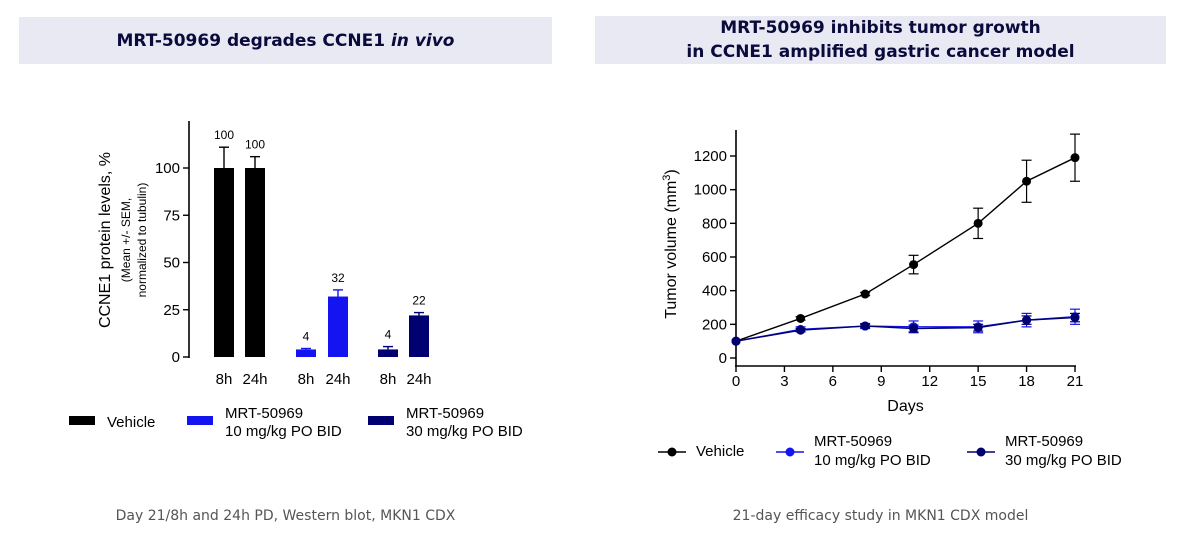 The width and height of the screenshot is (1188, 540). I want to click on line-y-tick-label: 600, so click(714, 257).